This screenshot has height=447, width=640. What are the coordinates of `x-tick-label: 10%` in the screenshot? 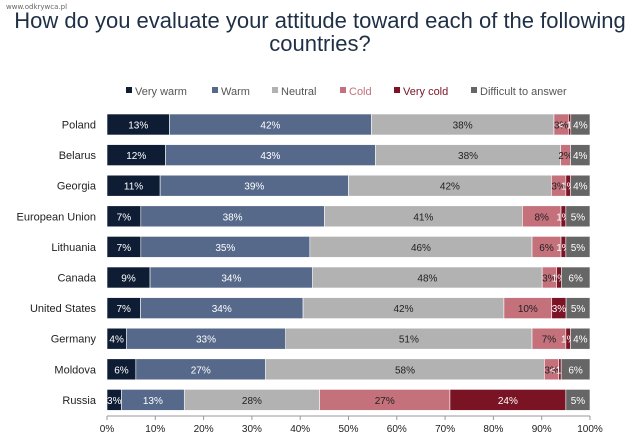 It's located at (155, 429).